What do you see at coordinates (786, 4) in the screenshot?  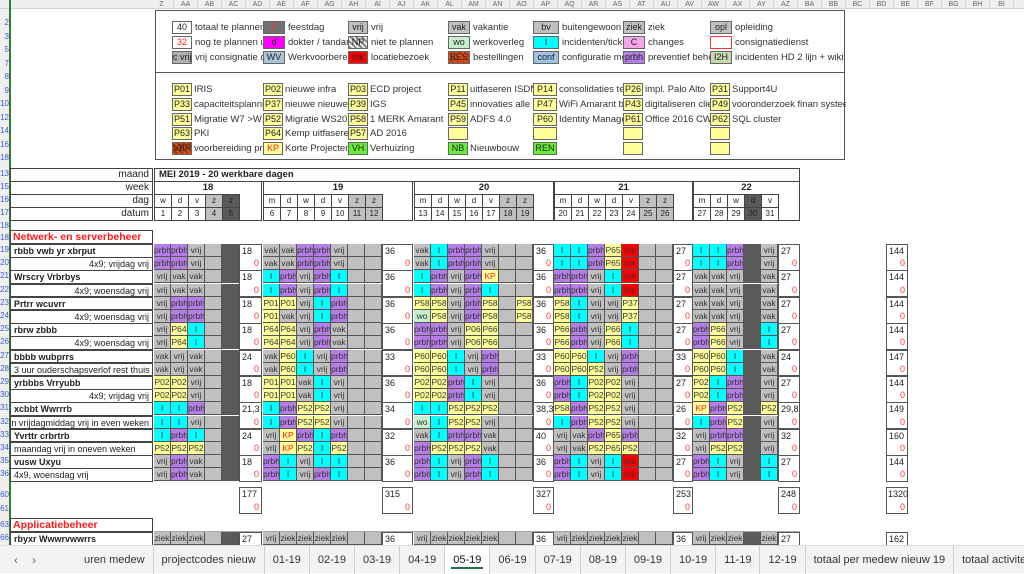 I see `column-letter: AZ` at bounding box center [786, 4].